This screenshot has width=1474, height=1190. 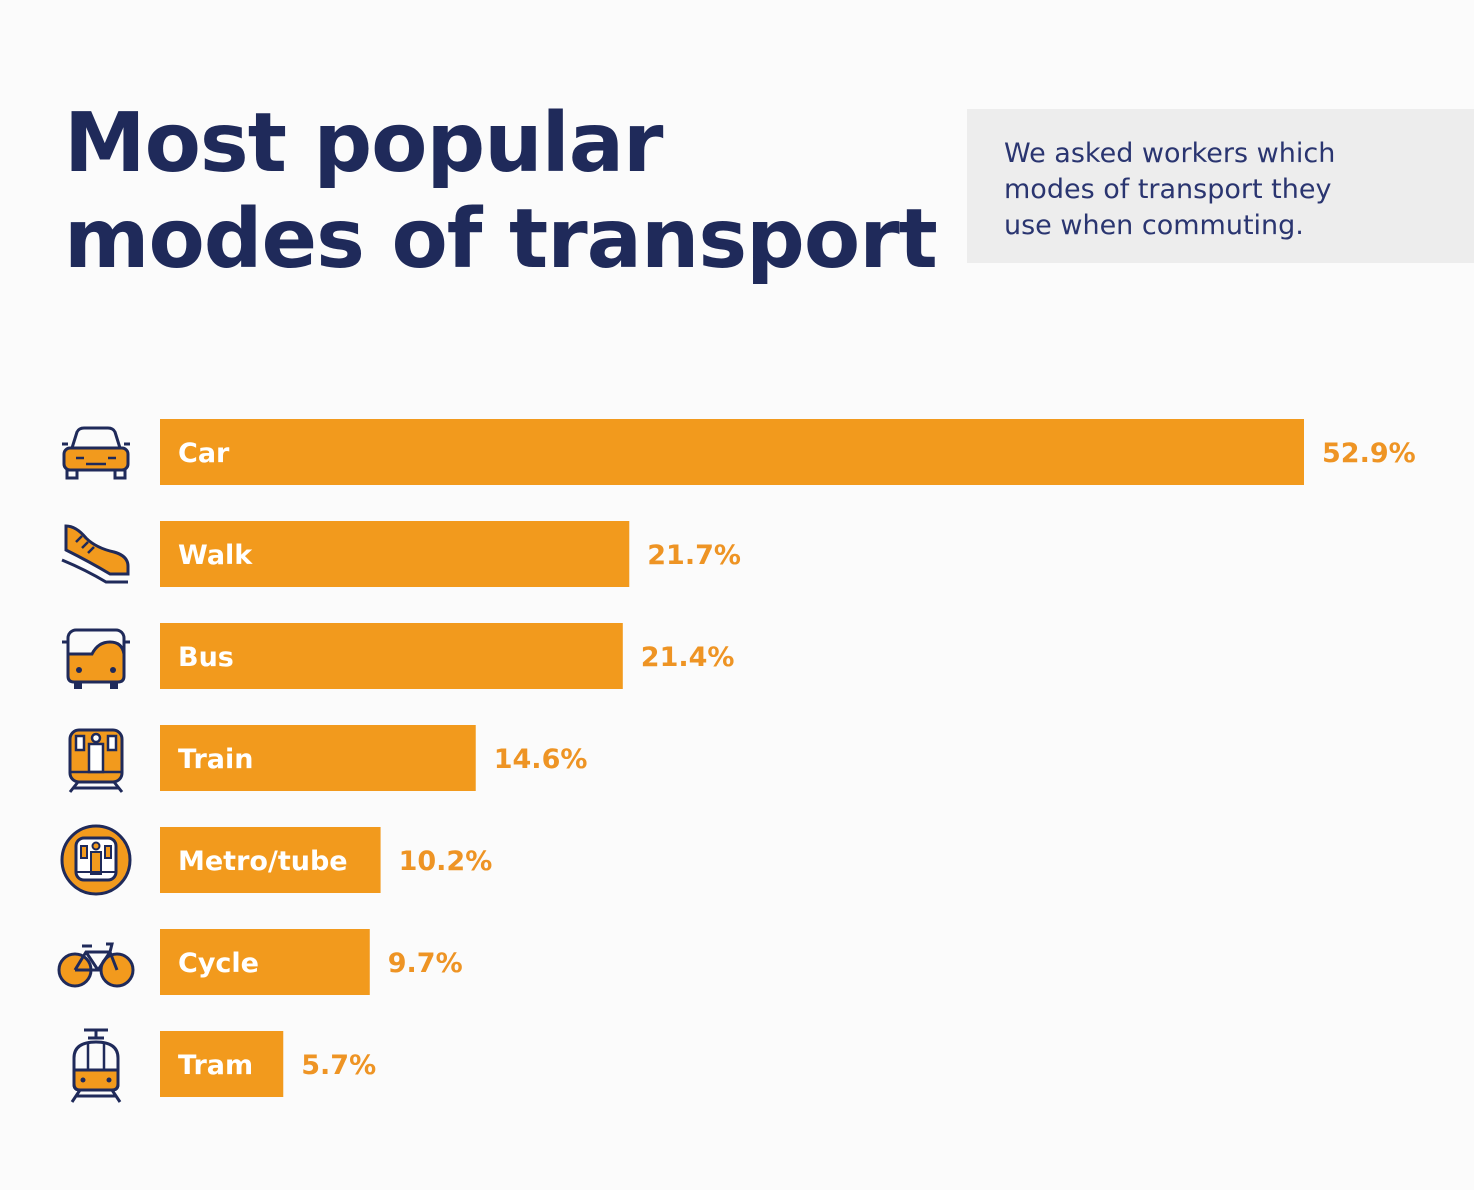 I want to click on shoe-icon, so click(x=95, y=554).